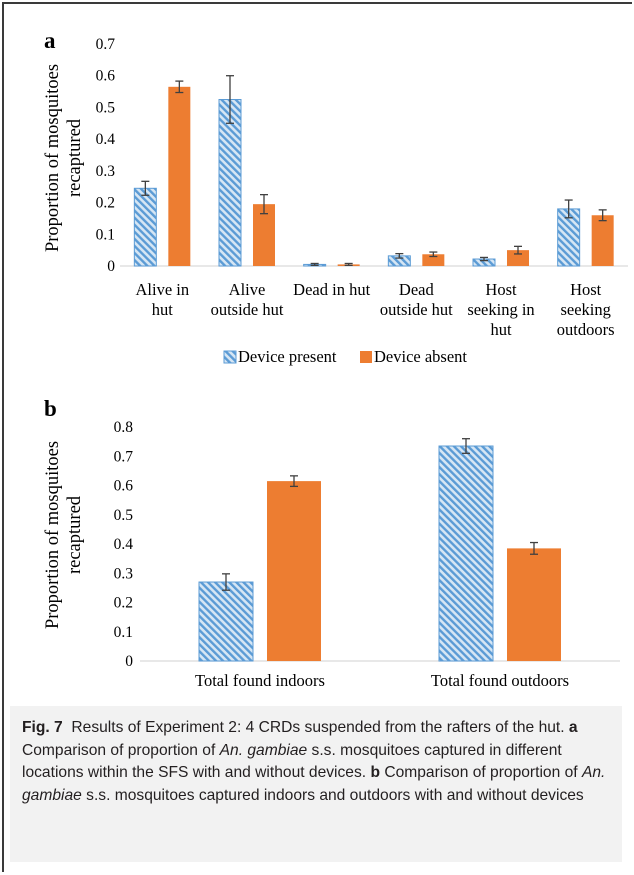  I want to click on x-tick-label: Total found indoors, so click(260, 680).